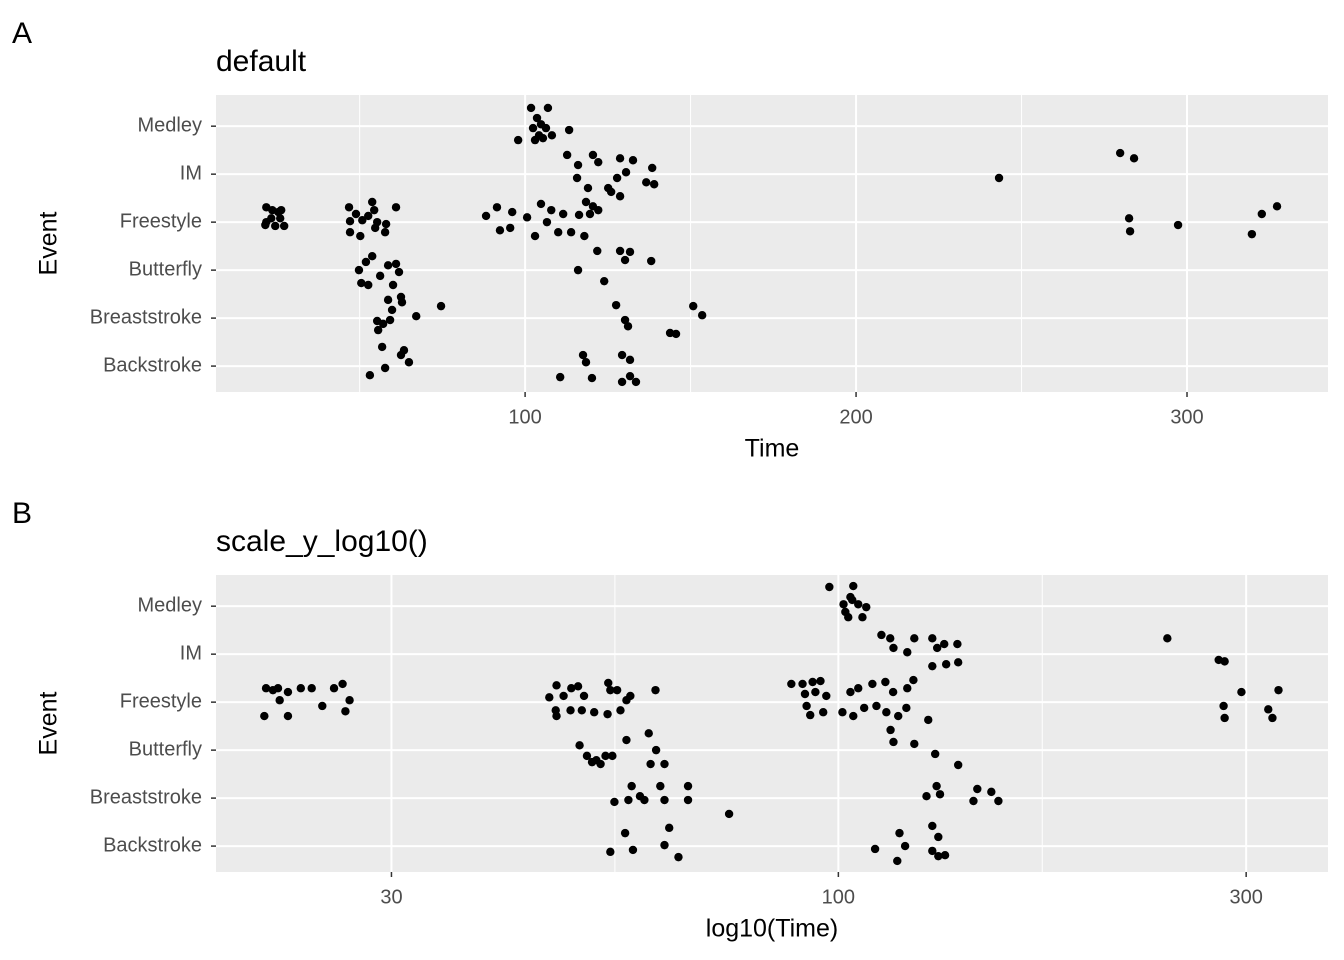 This screenshot has height=960, width=1344. What do you see at coordinates (146, 797) in the screenshot?
I see `y-tick-label: Breaststroke` at bounding box center [146, 797].